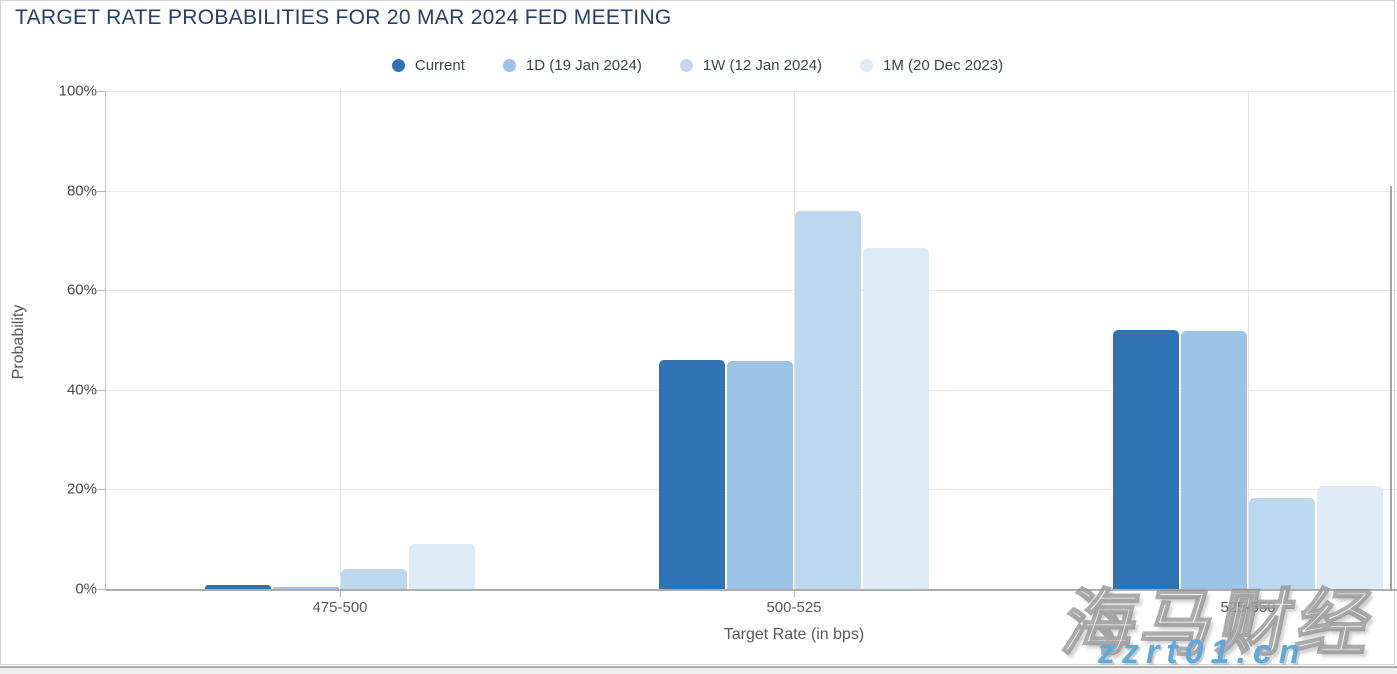 This screenshot has height=674, width=1397. What do you see at coordinates (1391, 388) in the screenshot?
I see `plot-right-border` at bounding box center [1391, 388].